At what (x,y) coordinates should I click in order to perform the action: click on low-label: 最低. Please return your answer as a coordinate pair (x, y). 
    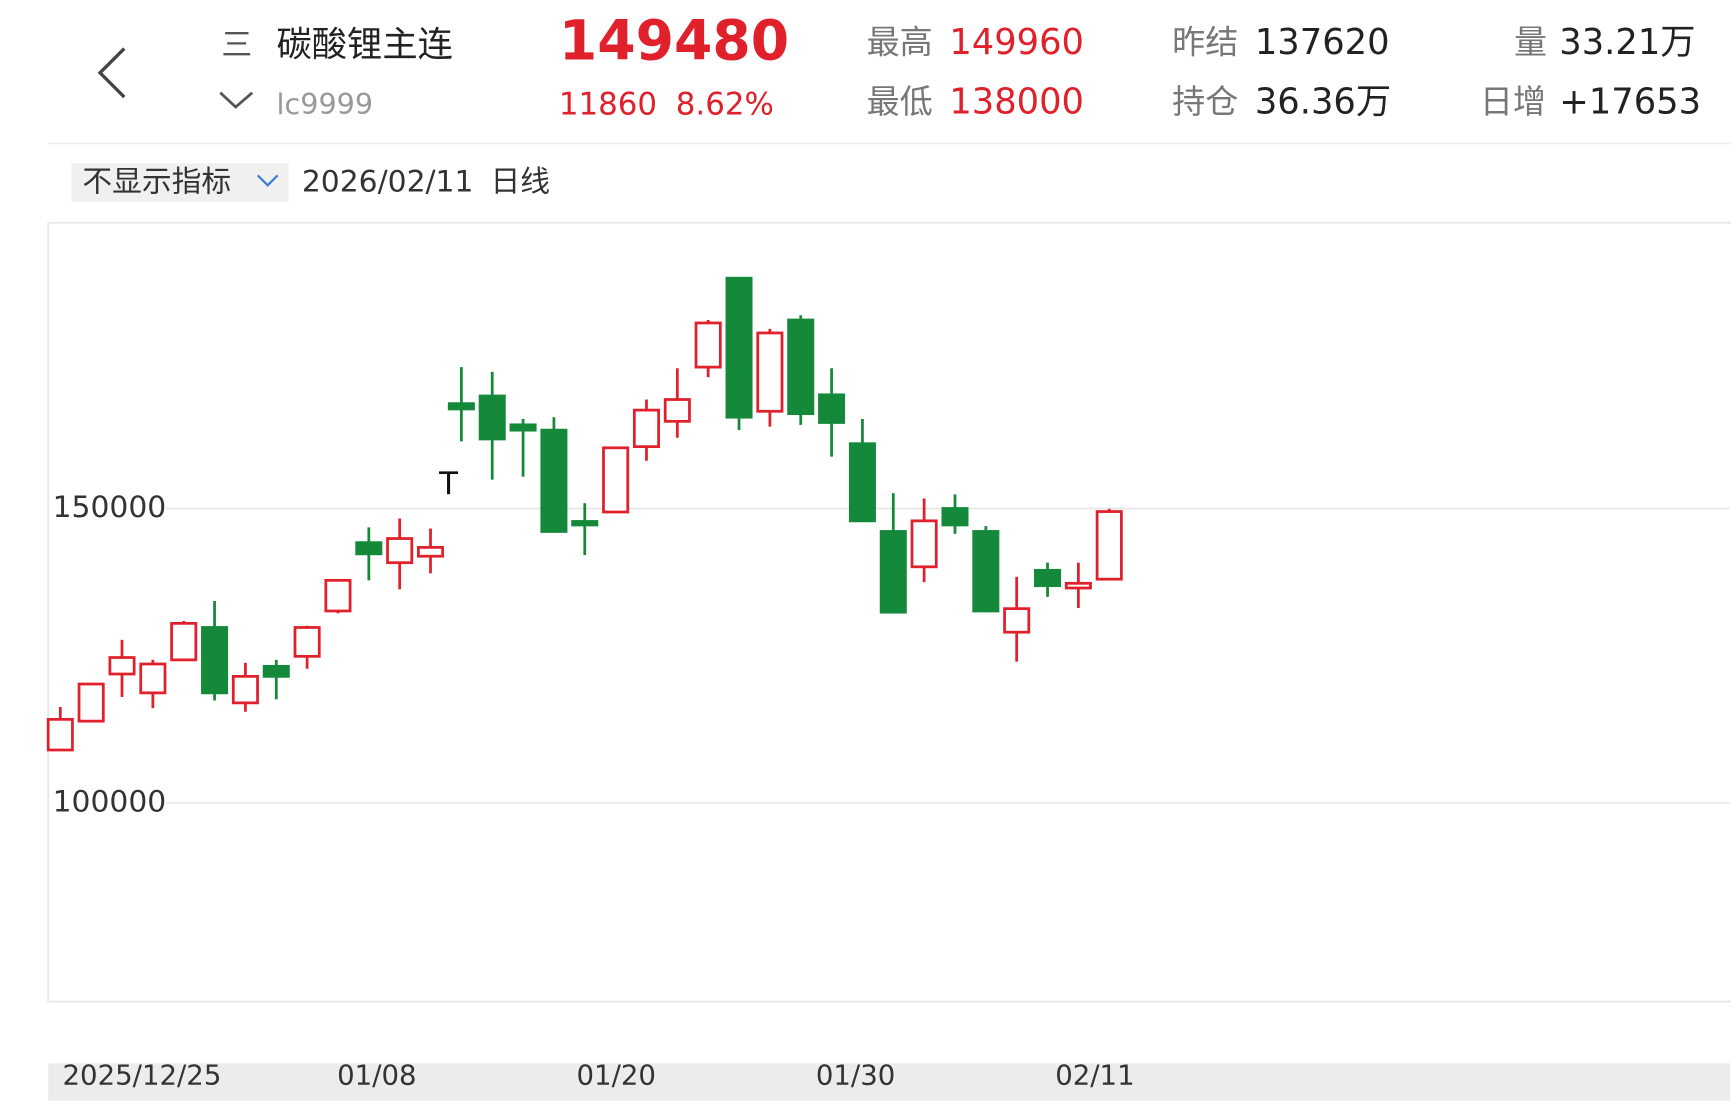
    Looking at the image, I should click on (900, 101).